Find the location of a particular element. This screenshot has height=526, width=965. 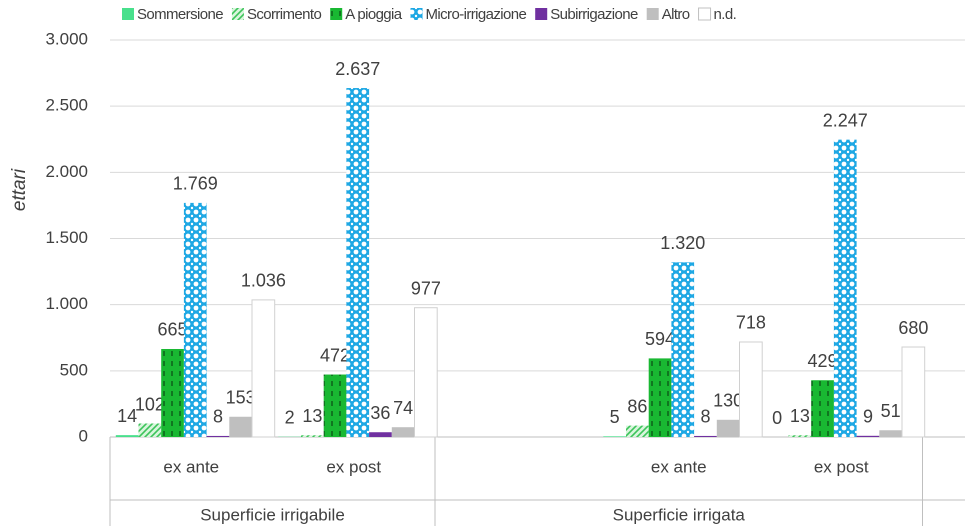

data-label: 36 is located at coordinates (380, 413).